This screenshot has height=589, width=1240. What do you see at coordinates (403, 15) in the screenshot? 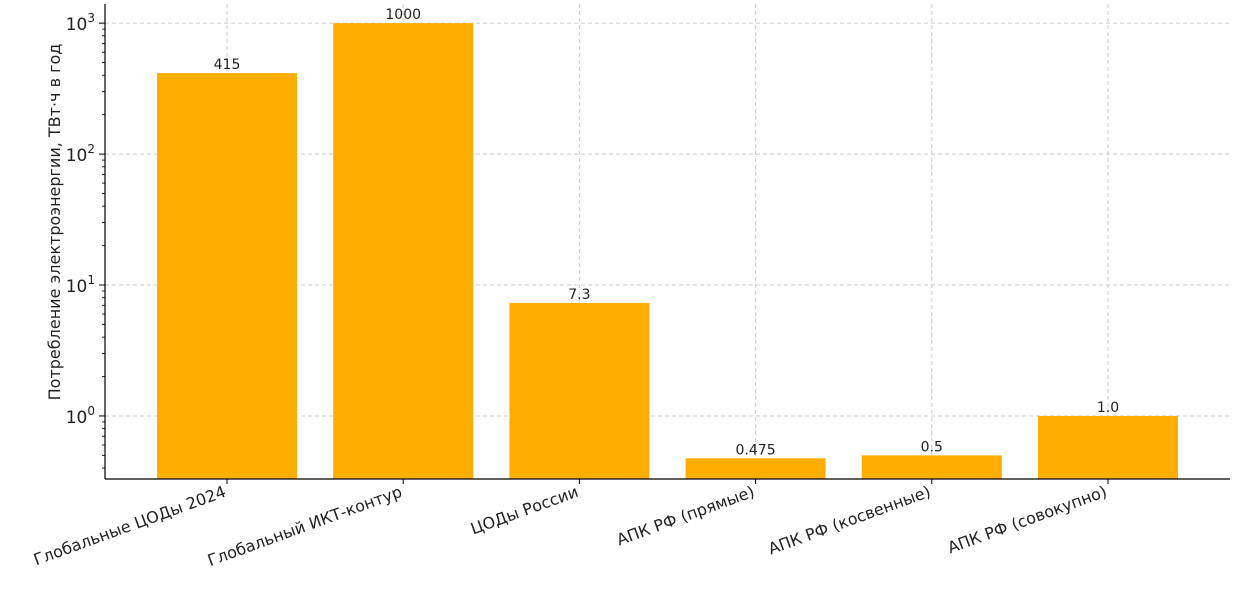
I see `bar-value-label: 1000` at bounding box center [403, 15].